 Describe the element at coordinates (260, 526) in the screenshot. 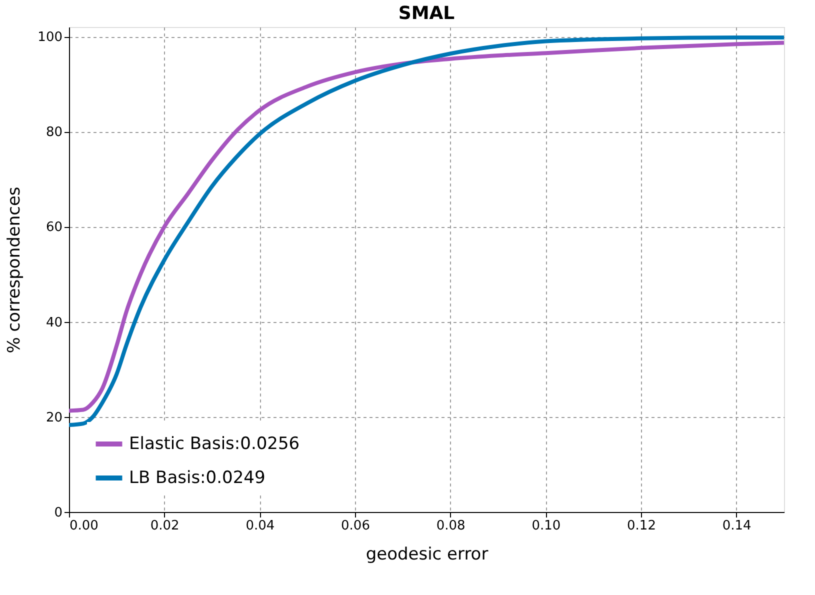

I see `x-tick-label: 0.04` at that location.